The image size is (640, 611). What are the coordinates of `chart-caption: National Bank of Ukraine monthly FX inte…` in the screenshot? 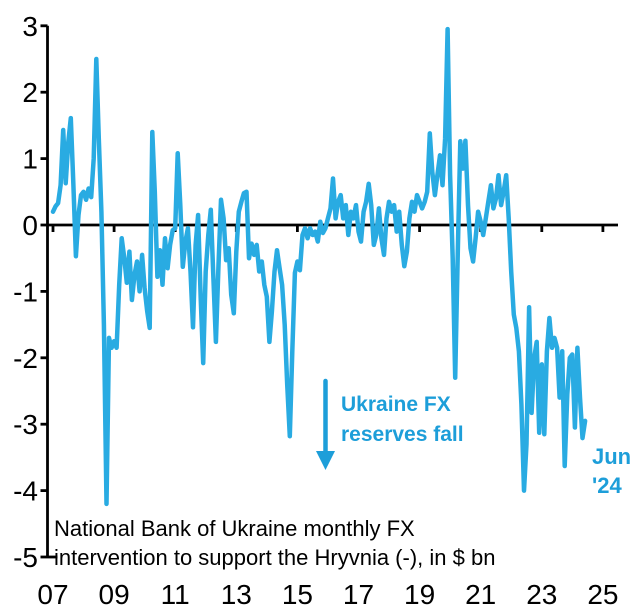 It's located at (274, 543).